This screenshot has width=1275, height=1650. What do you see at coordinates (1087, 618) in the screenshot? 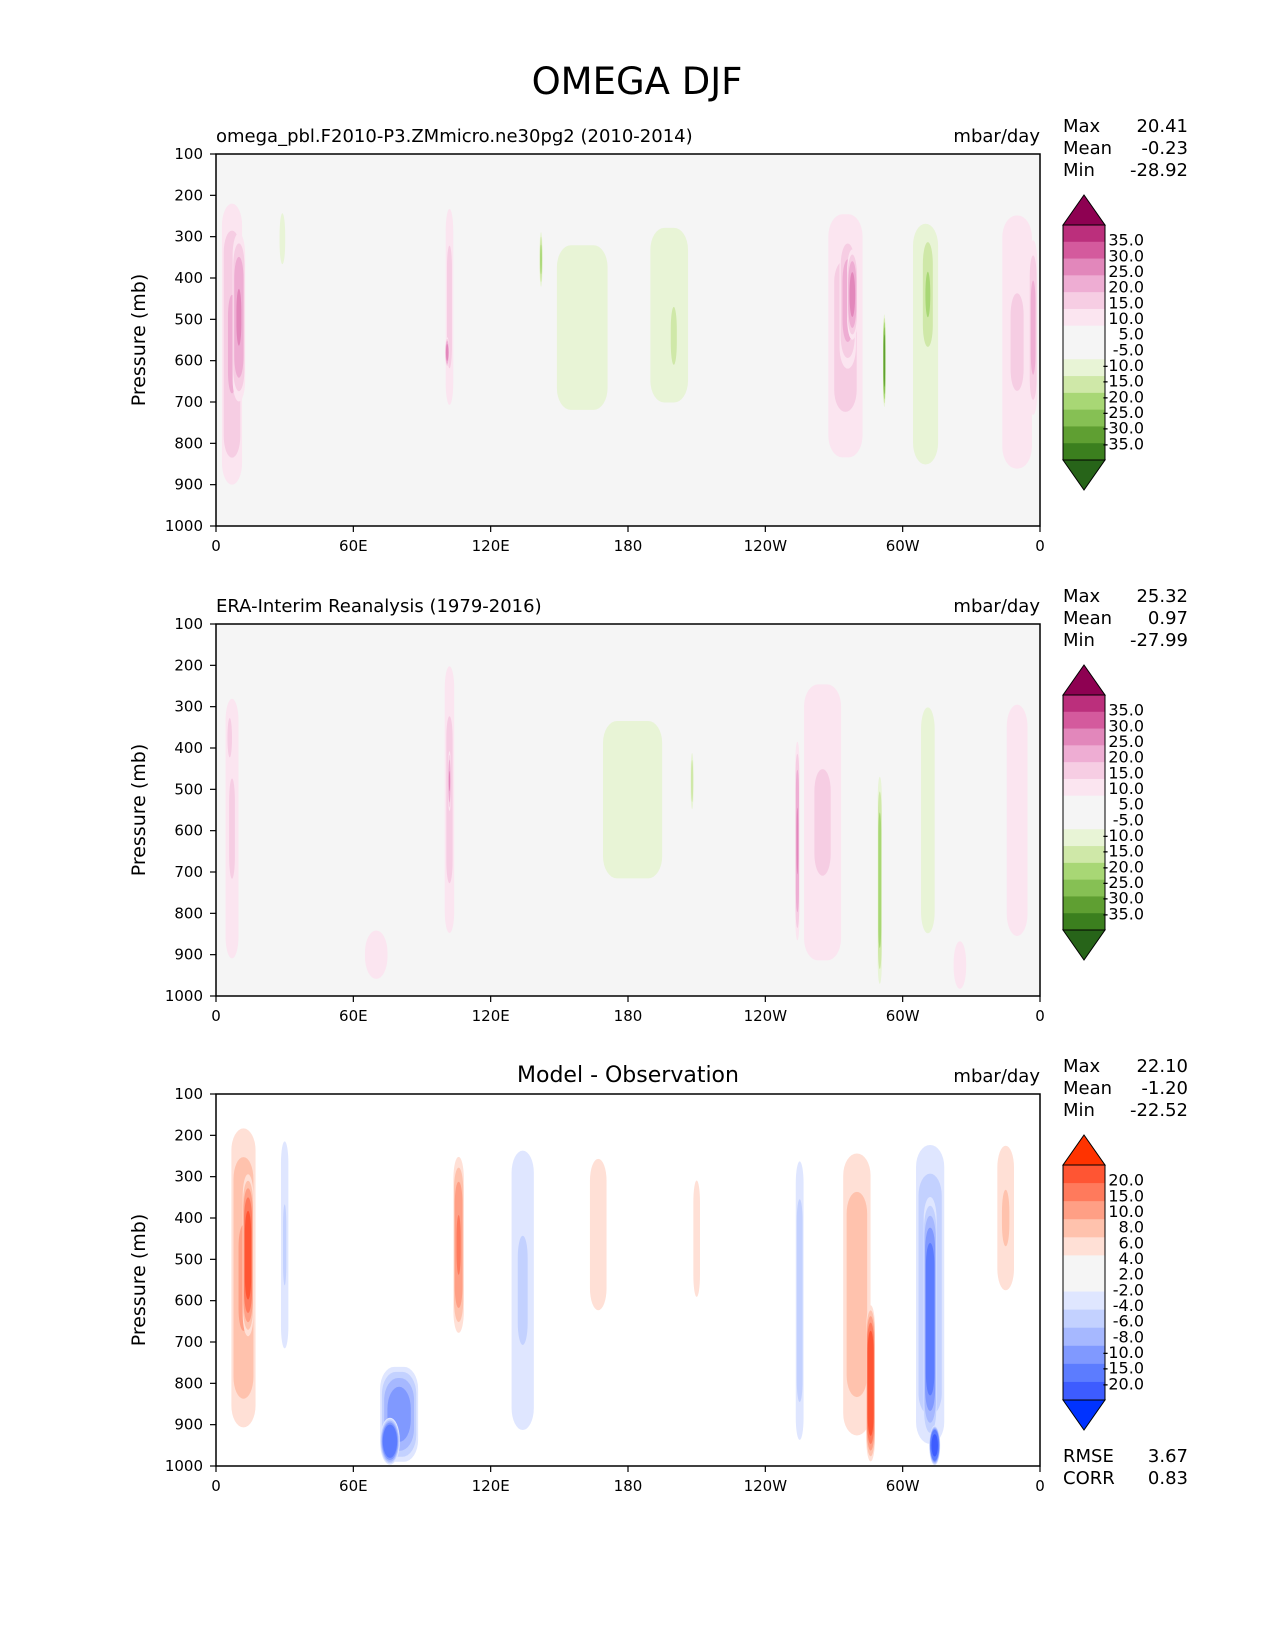
I see `stat-label: Mean` at bounding box center [1087, 618].